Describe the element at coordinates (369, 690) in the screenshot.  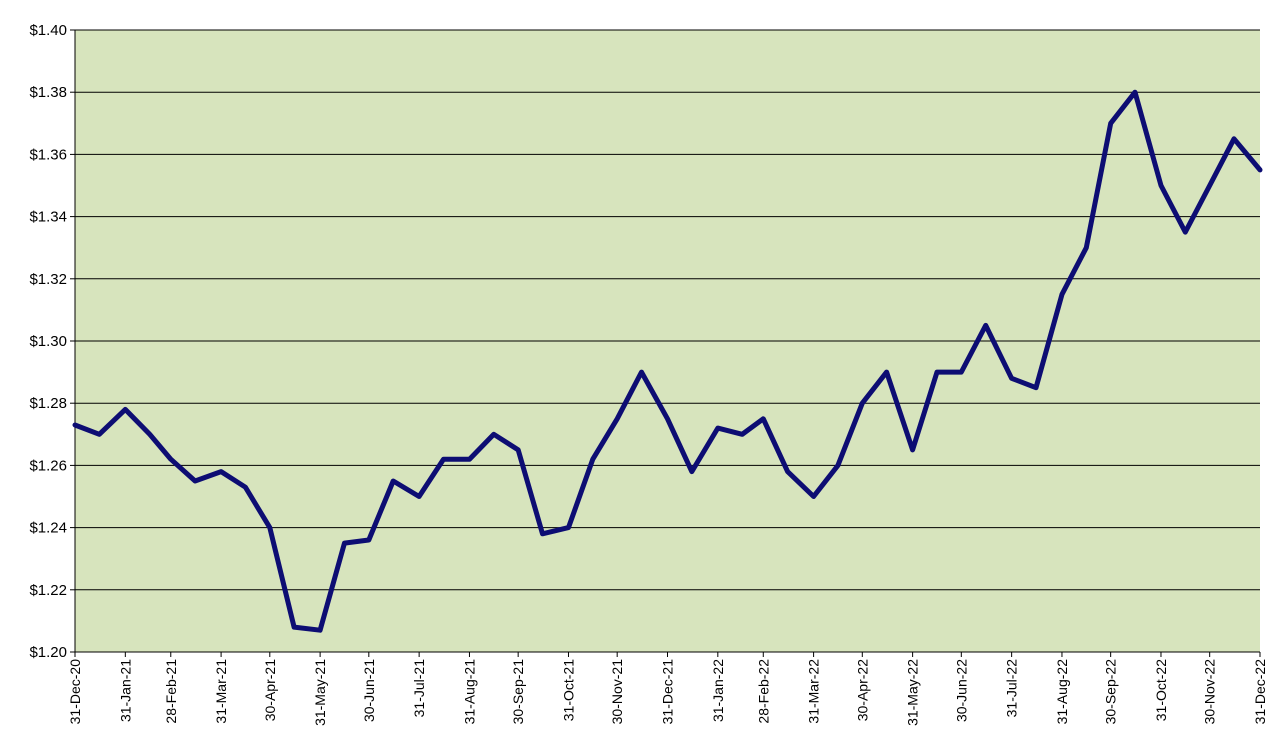
I see `x-tick-label: 30-Jun-21` at that location.